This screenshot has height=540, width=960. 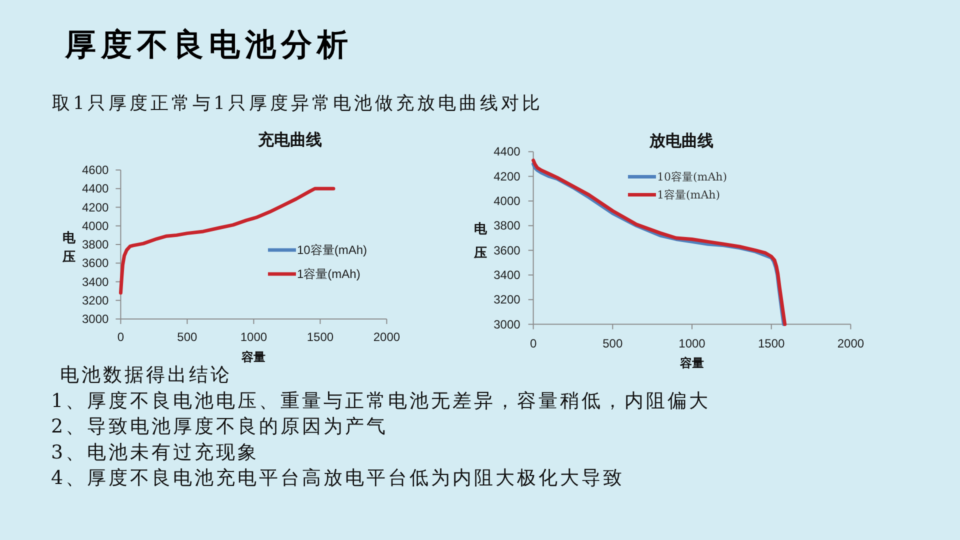 I want to click on text: 厚度不良电池分析, so click(x=208, y=45).